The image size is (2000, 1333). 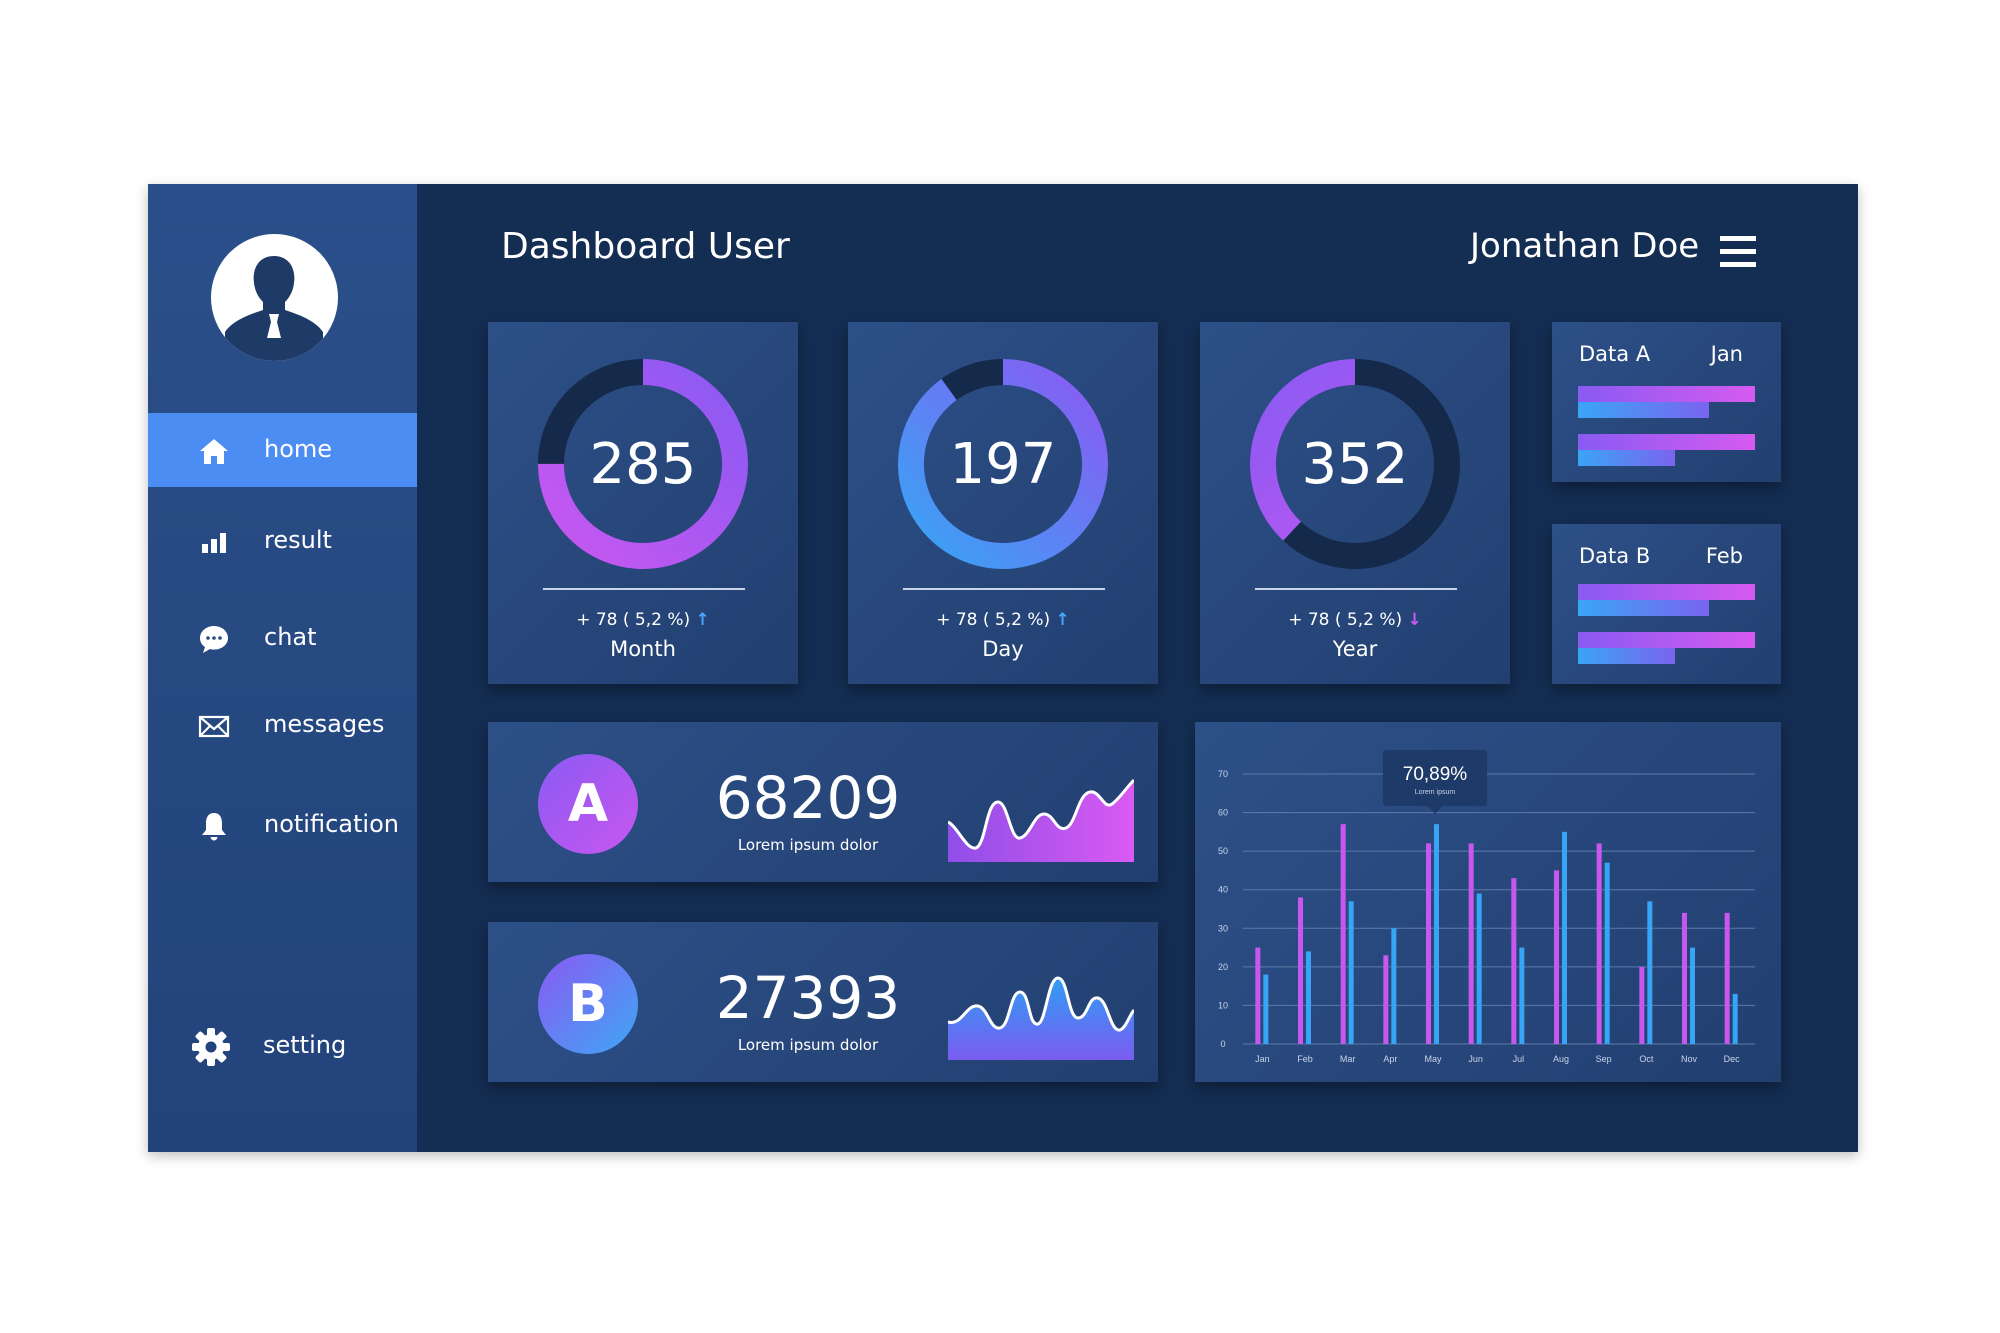 What do you see at coordinates (1223, 967) in the screenshot?
I see `y-tick-label: 20` at bounding box center [1223, 967].